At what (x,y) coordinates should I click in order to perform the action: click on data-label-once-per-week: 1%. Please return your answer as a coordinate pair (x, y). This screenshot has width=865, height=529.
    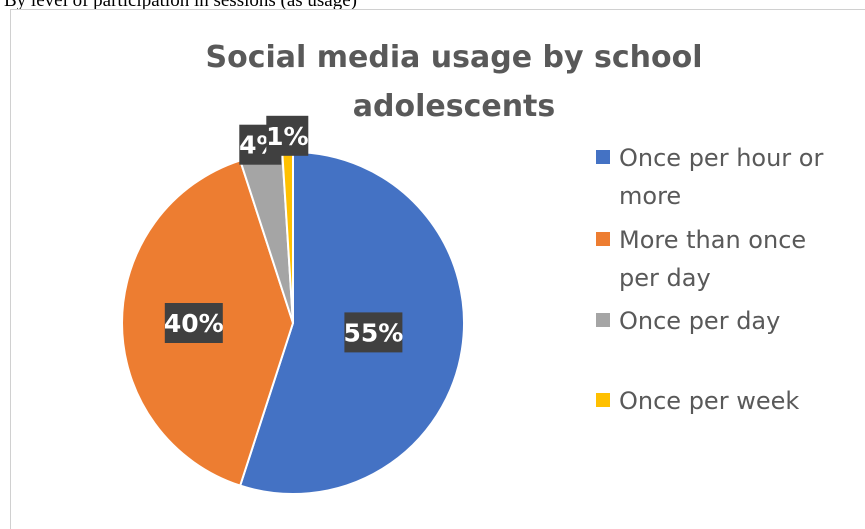
    Looking at the image, I should click on (287, 135).